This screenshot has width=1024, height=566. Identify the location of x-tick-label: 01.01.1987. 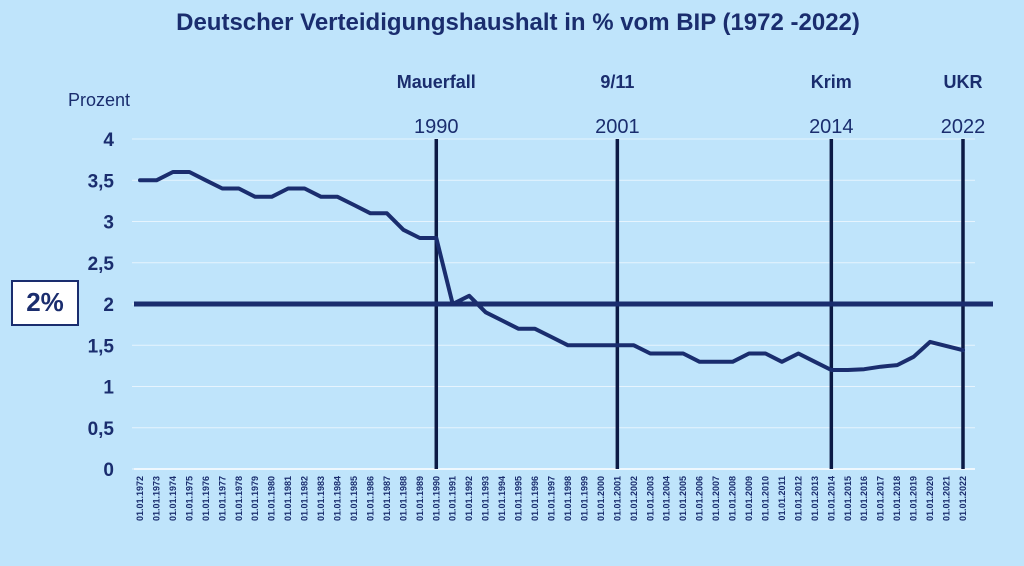
(387, 498).